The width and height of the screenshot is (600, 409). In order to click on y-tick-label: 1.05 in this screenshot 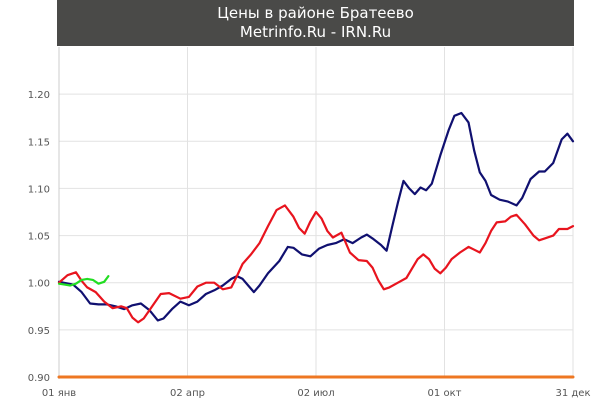, I will do `click(39, 237)`.